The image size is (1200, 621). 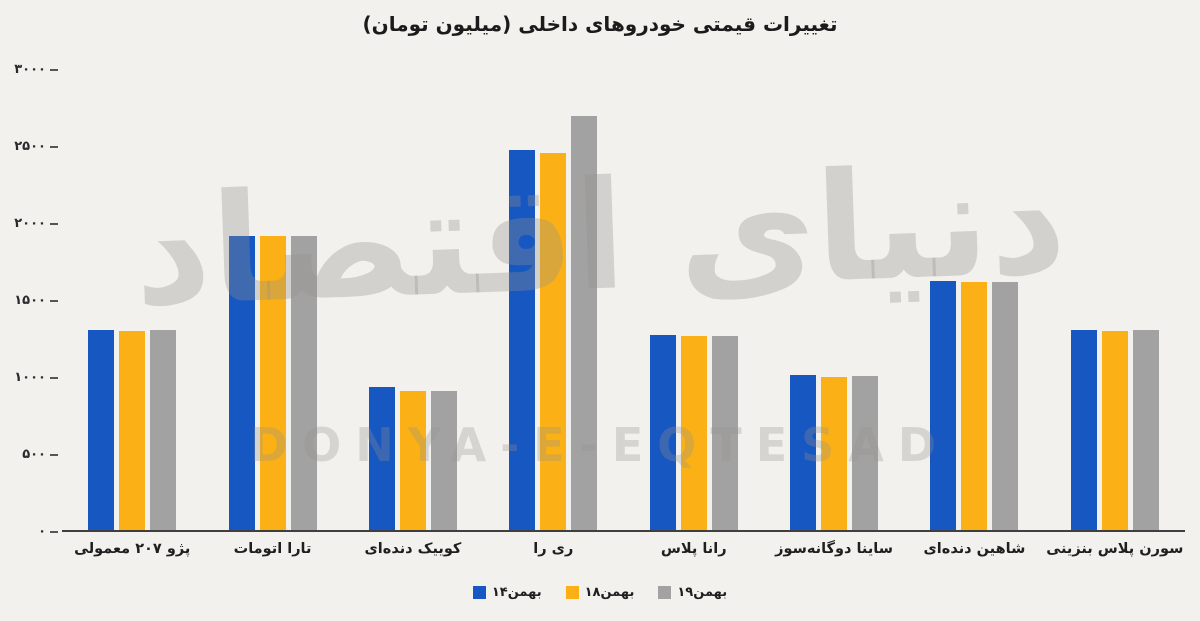 What do you see at coordinates (413, 549) in the screenshot?
I see `x-axis-label: کوییک دنده‌ای` at bounding box center [413, 549].